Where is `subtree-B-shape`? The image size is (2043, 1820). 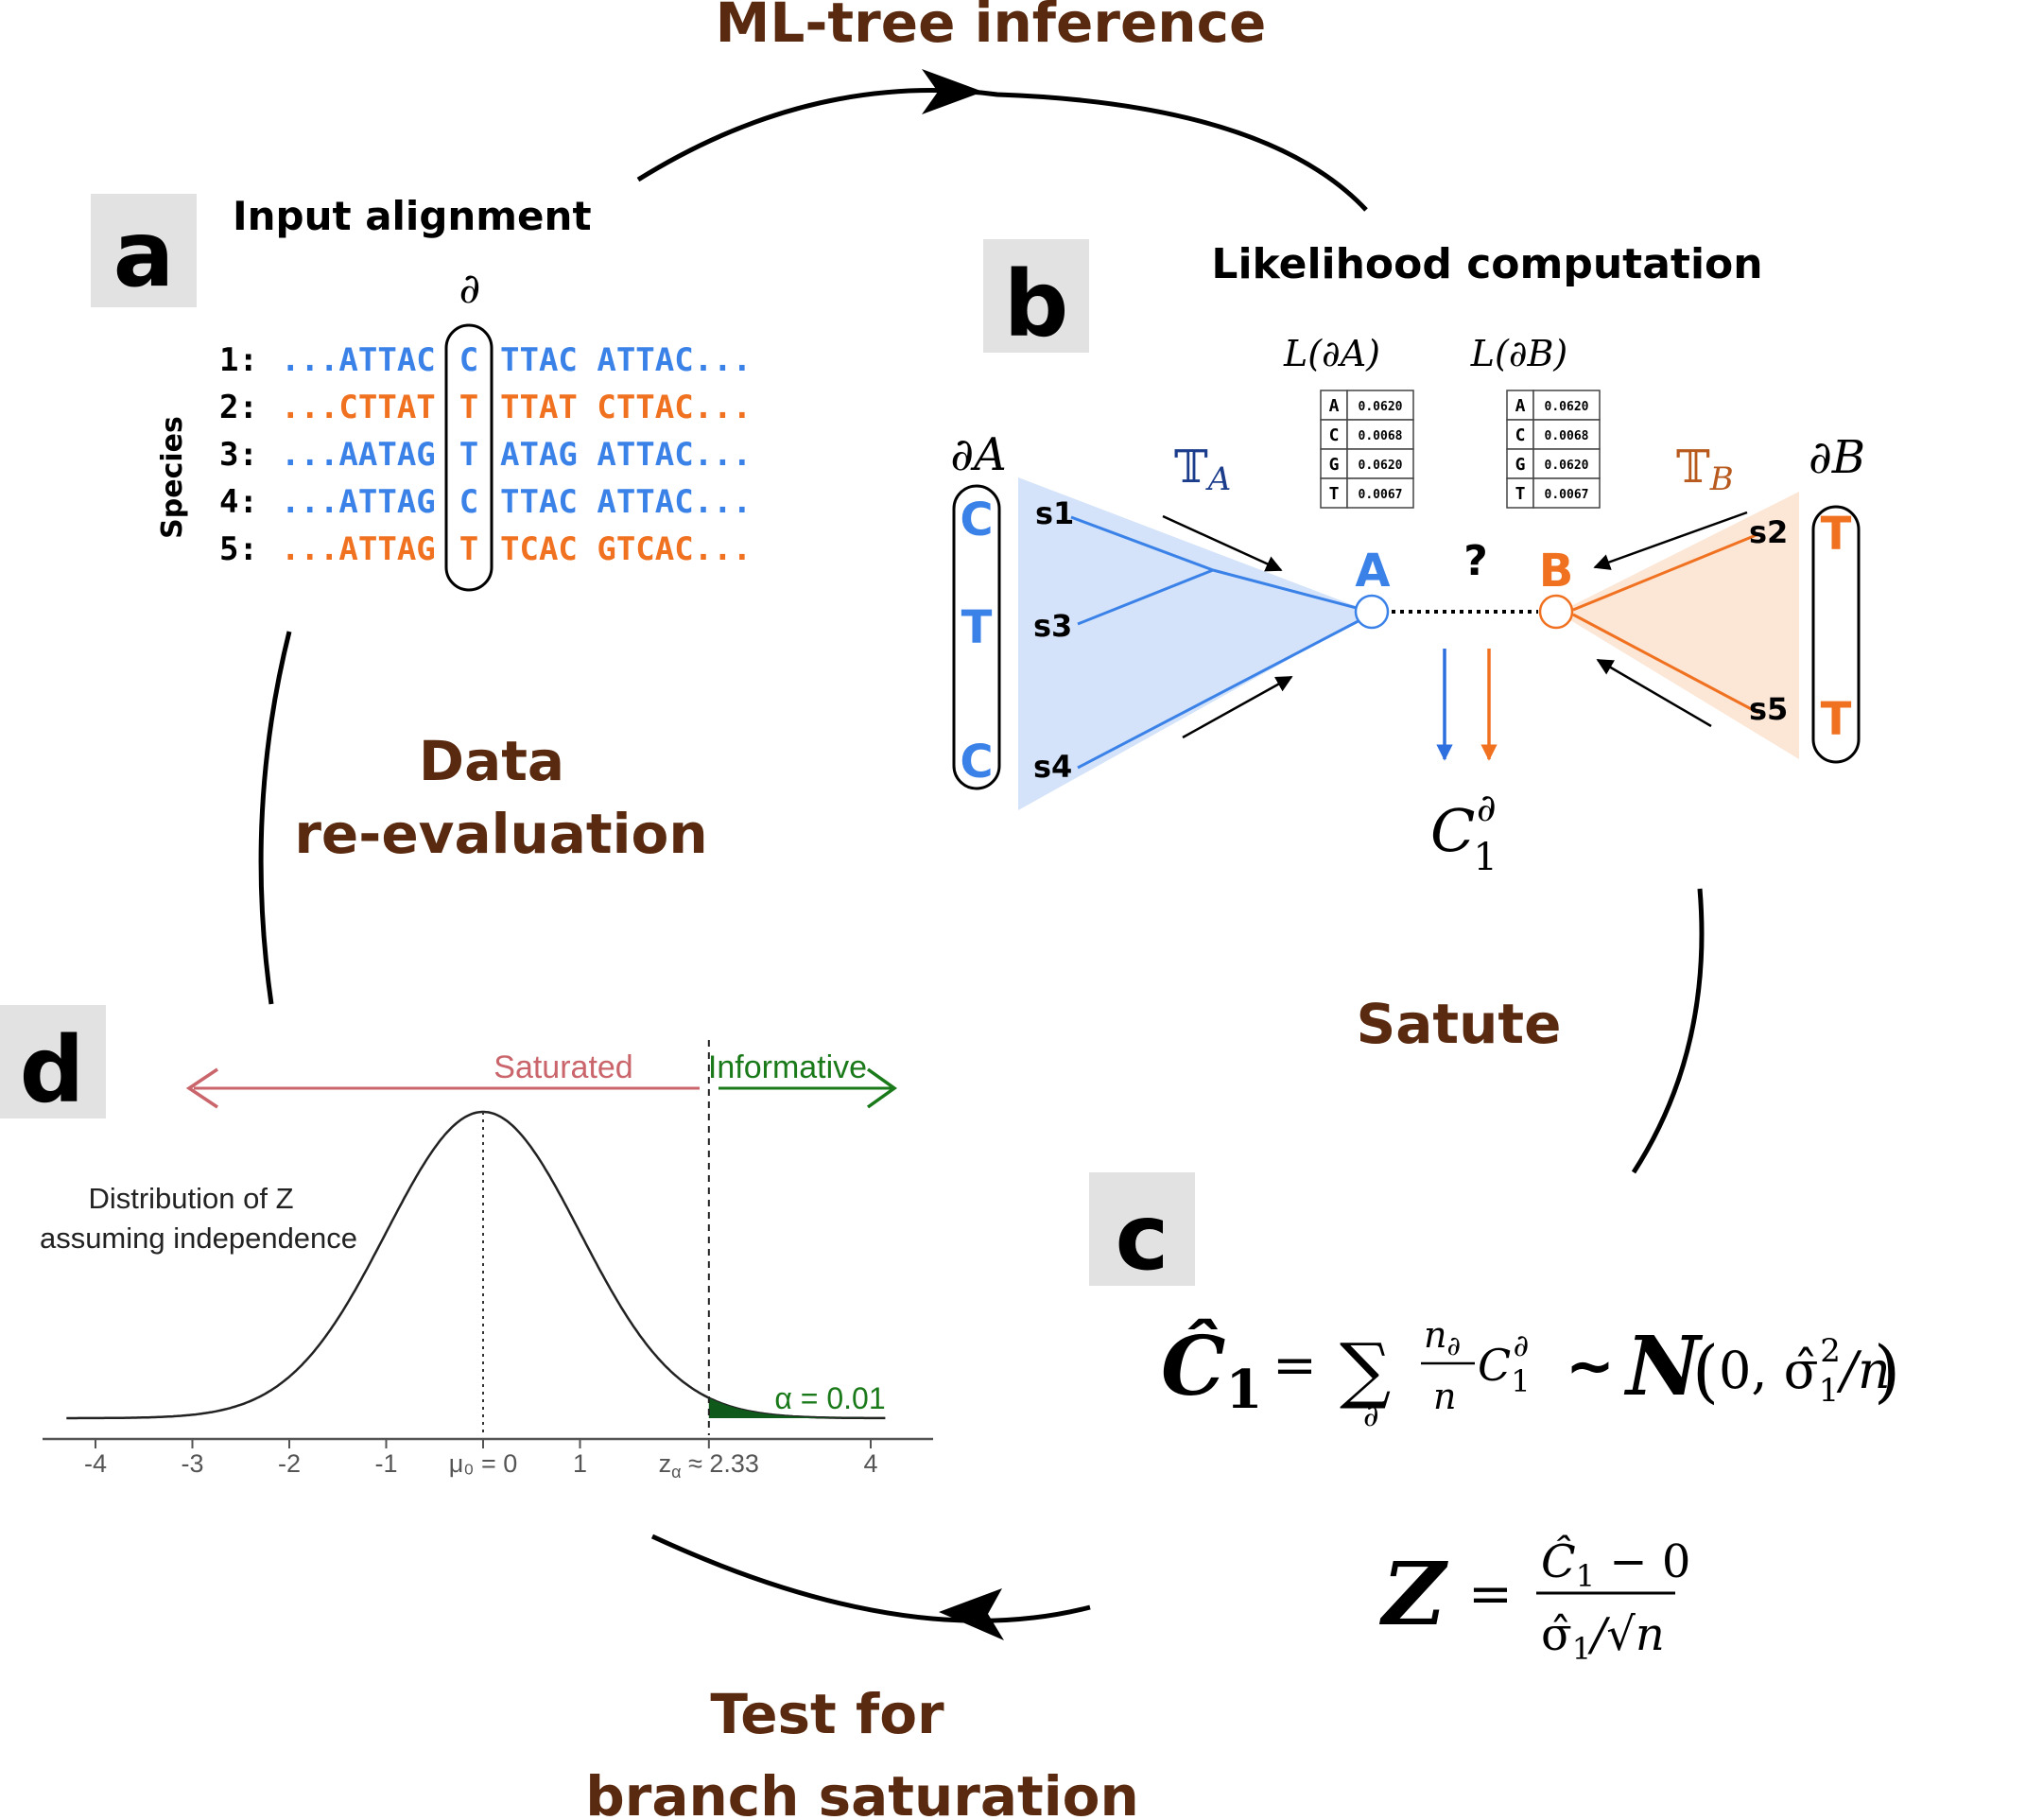 subtree-B-shape is located at coordinates (1678, 625).